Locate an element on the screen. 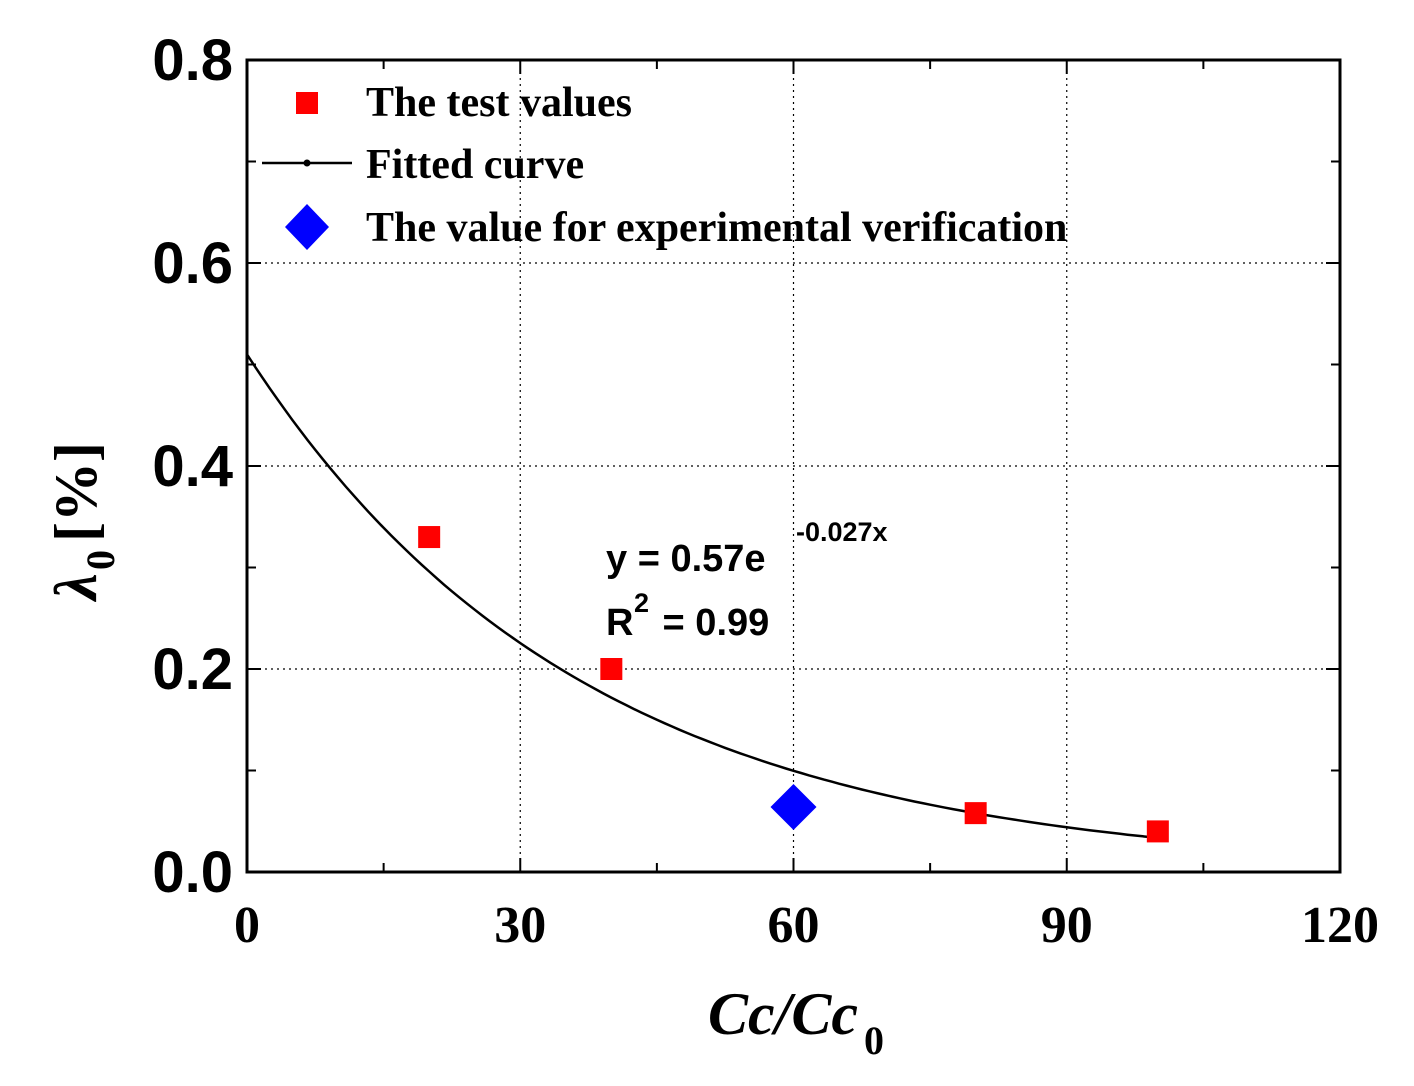  y-tick-label: 0.8 is located at coordinates (192, 60).